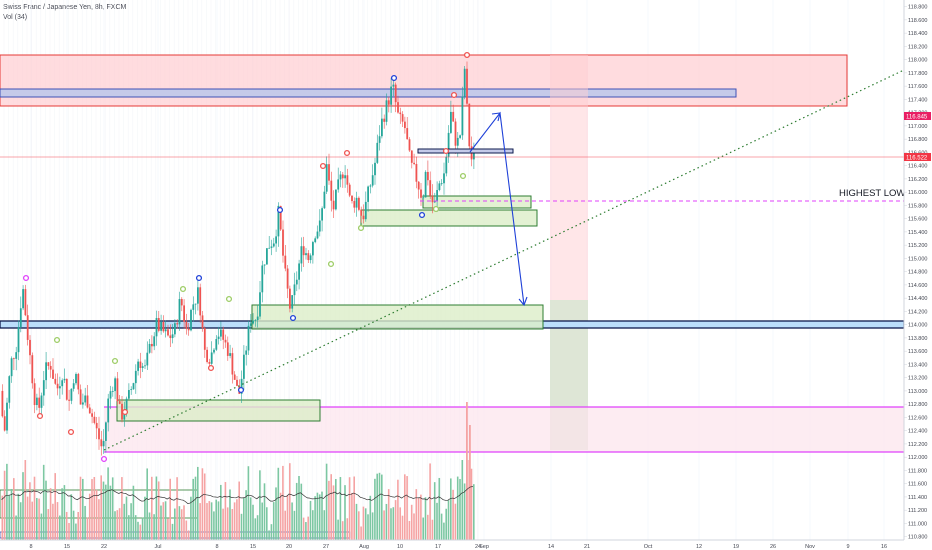  Describe the element at coordinates (917, 365) in the screenshot. I see `y-tick-label: 113.400` at that location.